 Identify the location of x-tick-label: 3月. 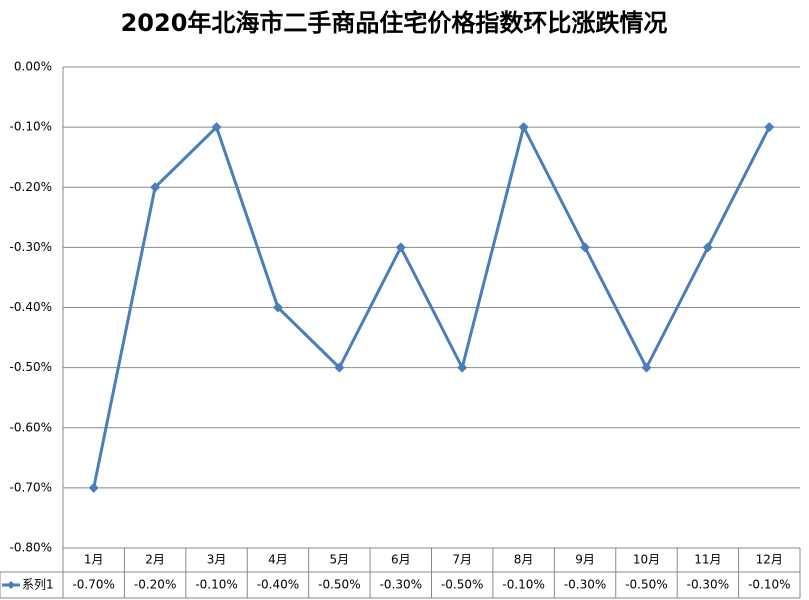
(217, 560).